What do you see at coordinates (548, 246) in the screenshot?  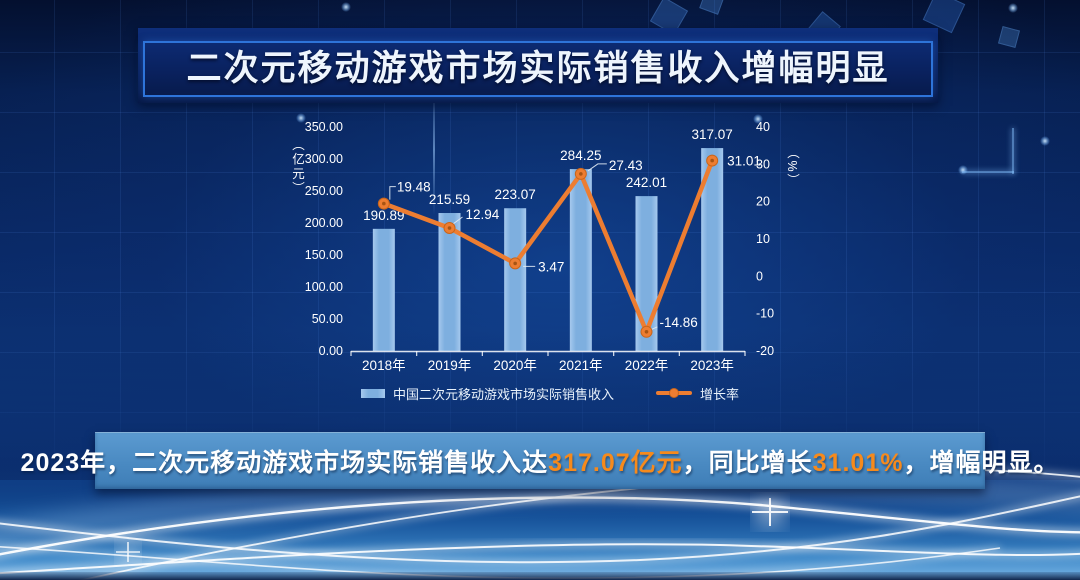 I see `growth-line` at bounding box center [548, 246].